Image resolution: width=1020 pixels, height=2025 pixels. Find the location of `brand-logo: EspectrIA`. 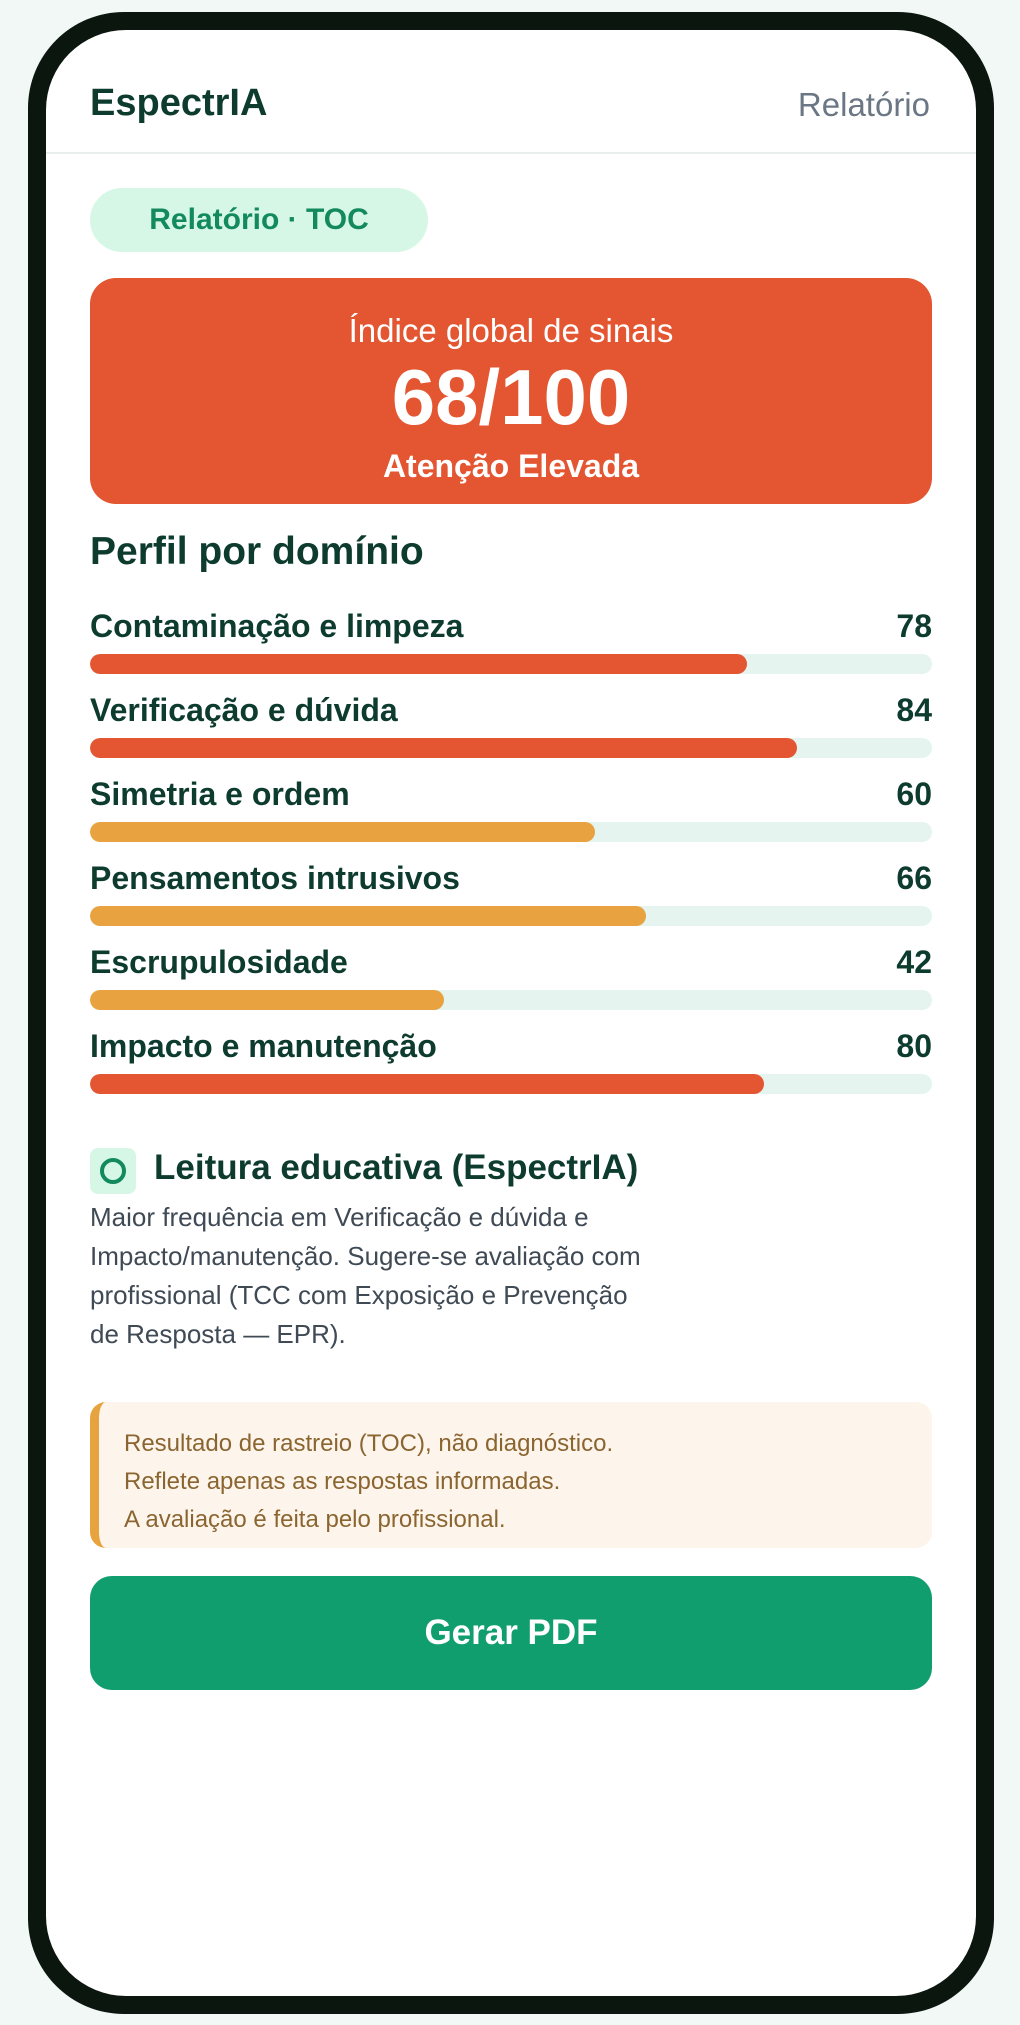

brand-logo: EspectrIA is located at coordinates (179, 103).